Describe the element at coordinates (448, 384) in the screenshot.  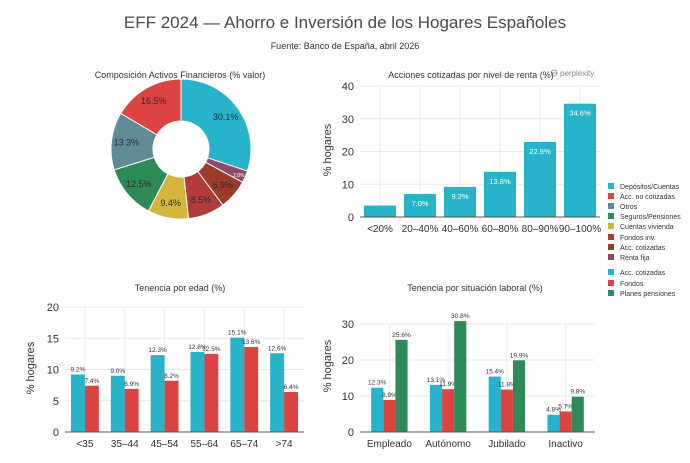
I see `bar-value-label: 11.9%` at that location.